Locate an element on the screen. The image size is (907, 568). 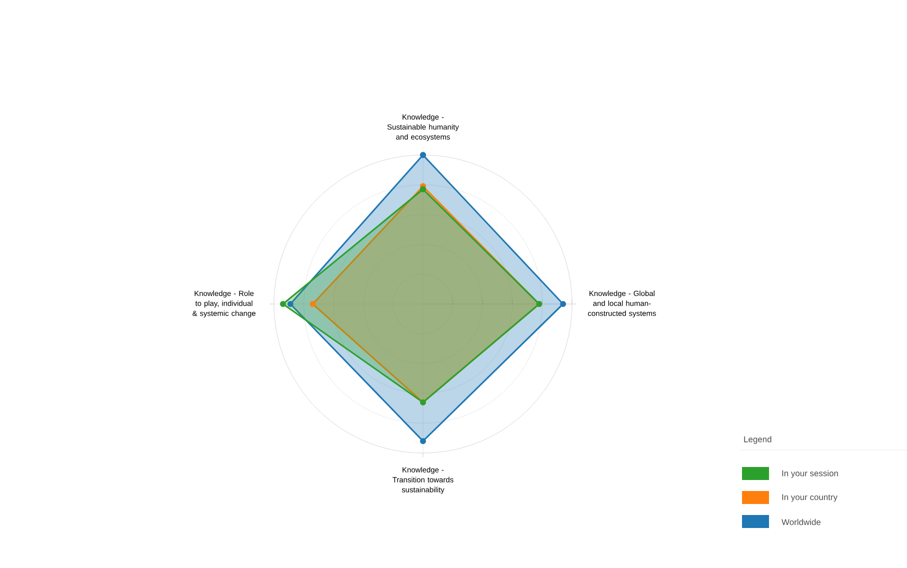
legend-label: In your session is located at coordinates (810, 474).